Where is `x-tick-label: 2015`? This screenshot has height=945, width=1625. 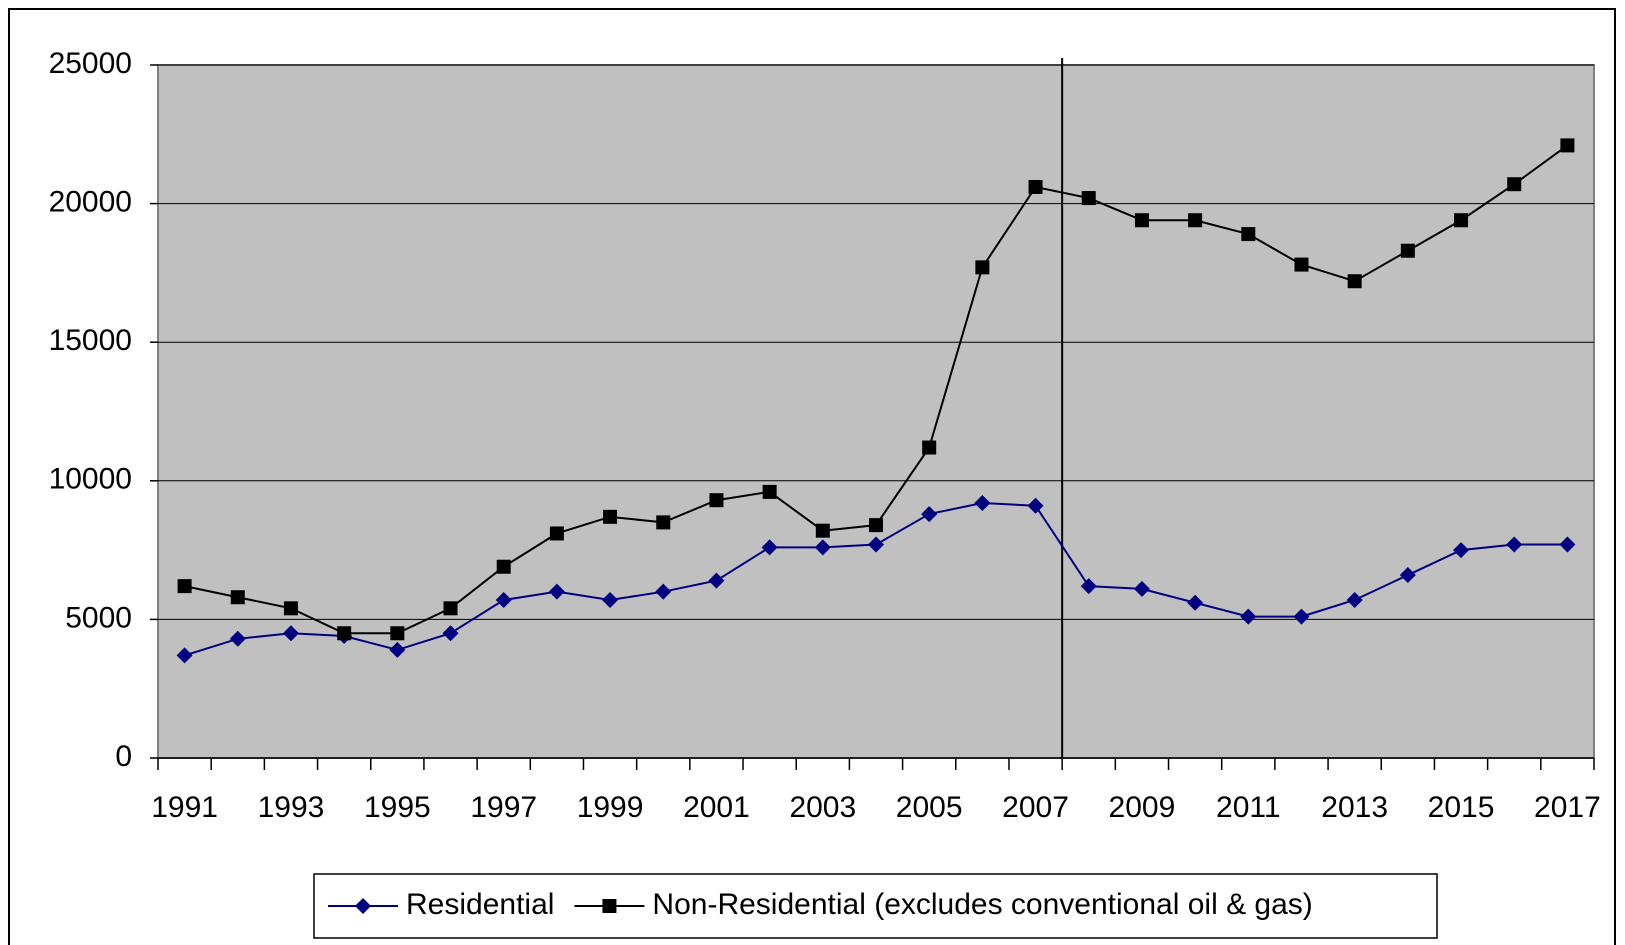 x-tick-label: 2015 is located at coordinates (1461, 807).